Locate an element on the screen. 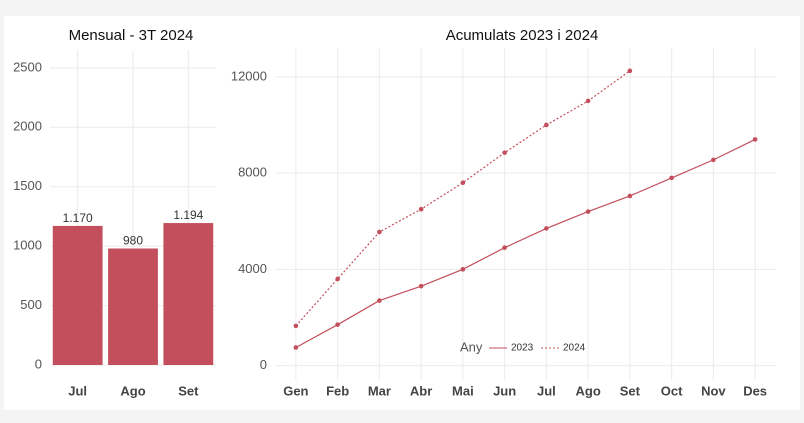  x-tick-label: Feb is located at coordinates (337, 390).